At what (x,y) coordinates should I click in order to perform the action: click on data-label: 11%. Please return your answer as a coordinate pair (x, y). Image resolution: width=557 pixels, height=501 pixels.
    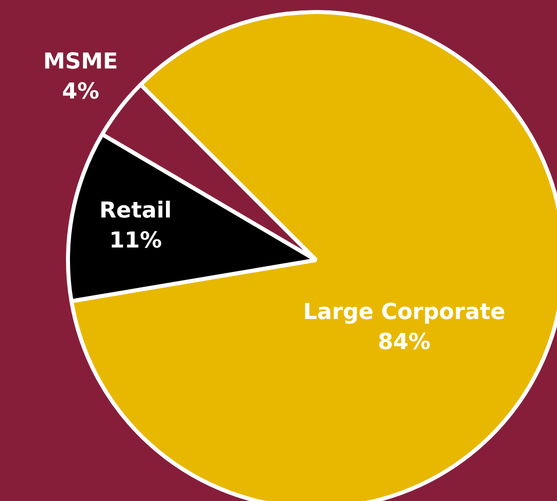
    Looking at the image, I should click on (135, 241).